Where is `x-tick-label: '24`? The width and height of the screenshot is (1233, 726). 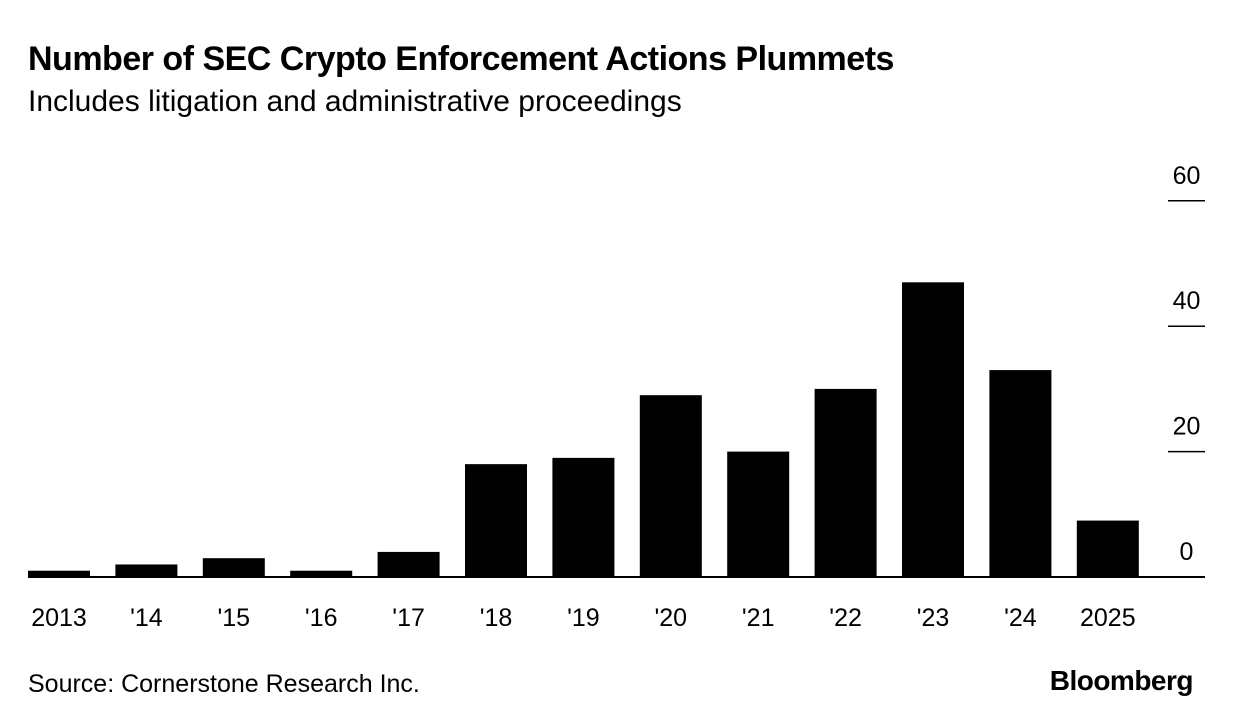
x-tick-label: '24 is located at coordinates (1020, 618).